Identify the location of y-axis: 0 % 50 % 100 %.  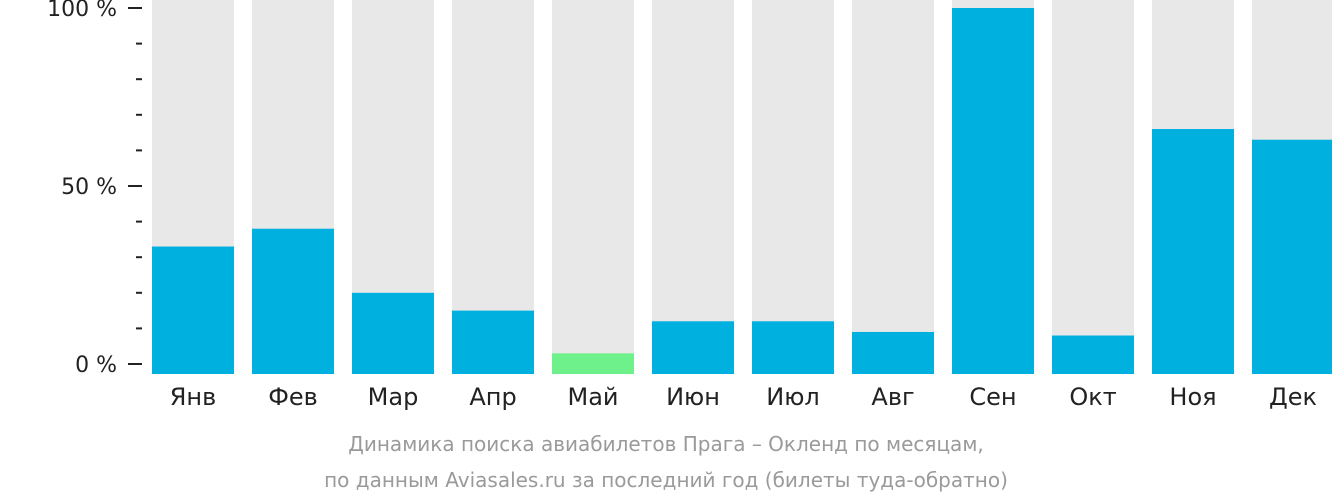
(94, 189).